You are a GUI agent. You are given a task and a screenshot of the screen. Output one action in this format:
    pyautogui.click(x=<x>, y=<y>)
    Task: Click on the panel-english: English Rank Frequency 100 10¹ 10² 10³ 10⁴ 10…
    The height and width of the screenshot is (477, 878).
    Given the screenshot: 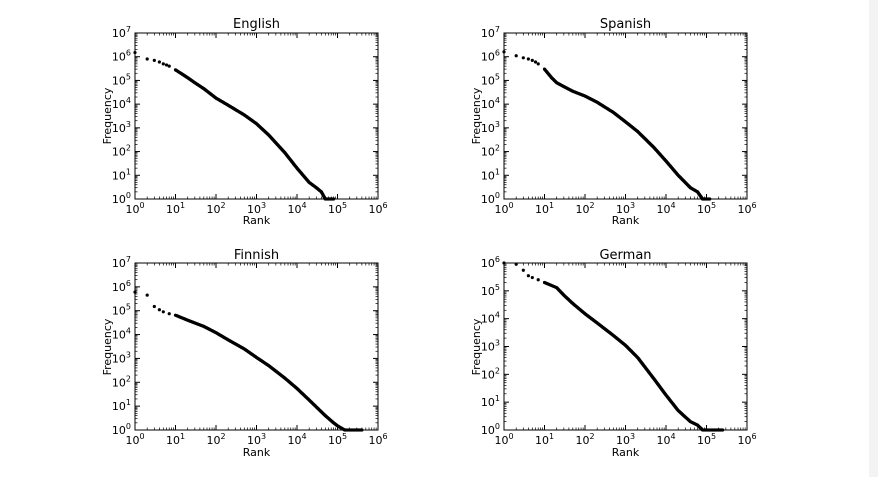 What is the action you would take?
    pyautogui.click(x=244, y=122)
    